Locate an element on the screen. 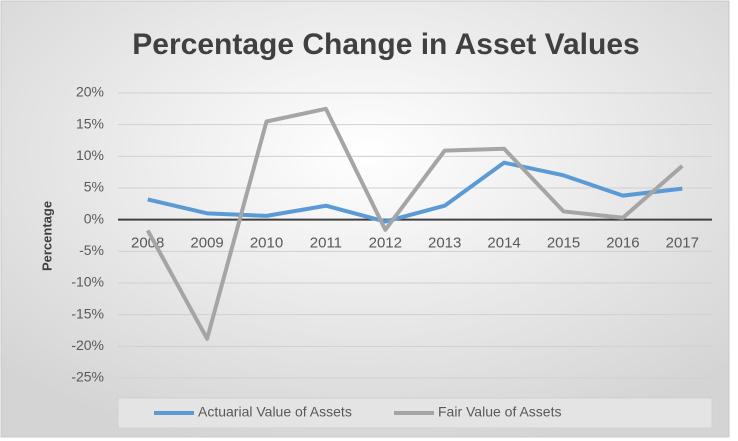 The height and width of the screenshot is (441, 738). y-tick-label: -15% is located at coordinates (87, 313).